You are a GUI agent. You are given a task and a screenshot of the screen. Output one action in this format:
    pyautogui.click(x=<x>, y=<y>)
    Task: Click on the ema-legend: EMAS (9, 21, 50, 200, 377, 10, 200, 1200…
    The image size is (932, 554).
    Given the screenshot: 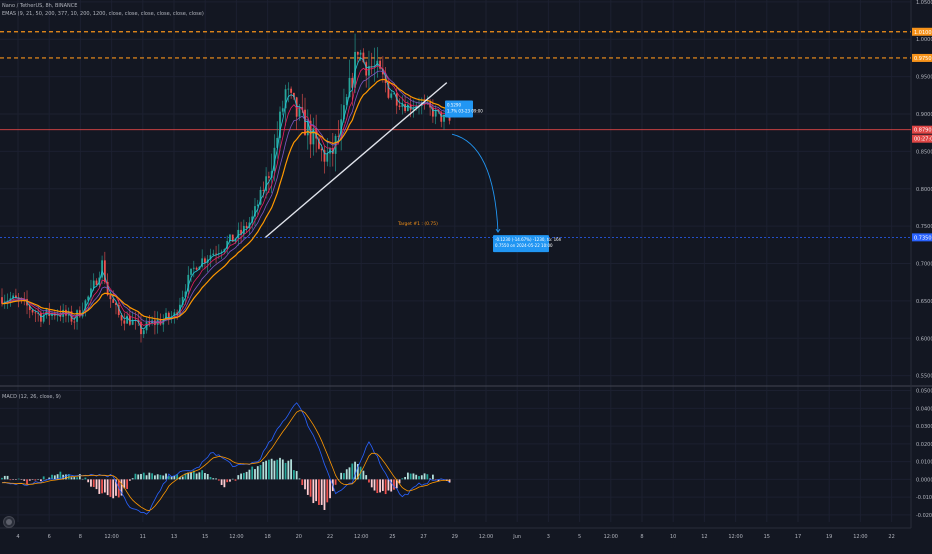 What is the action you would take?
    pyautogui.click(x=103, y=14)
    